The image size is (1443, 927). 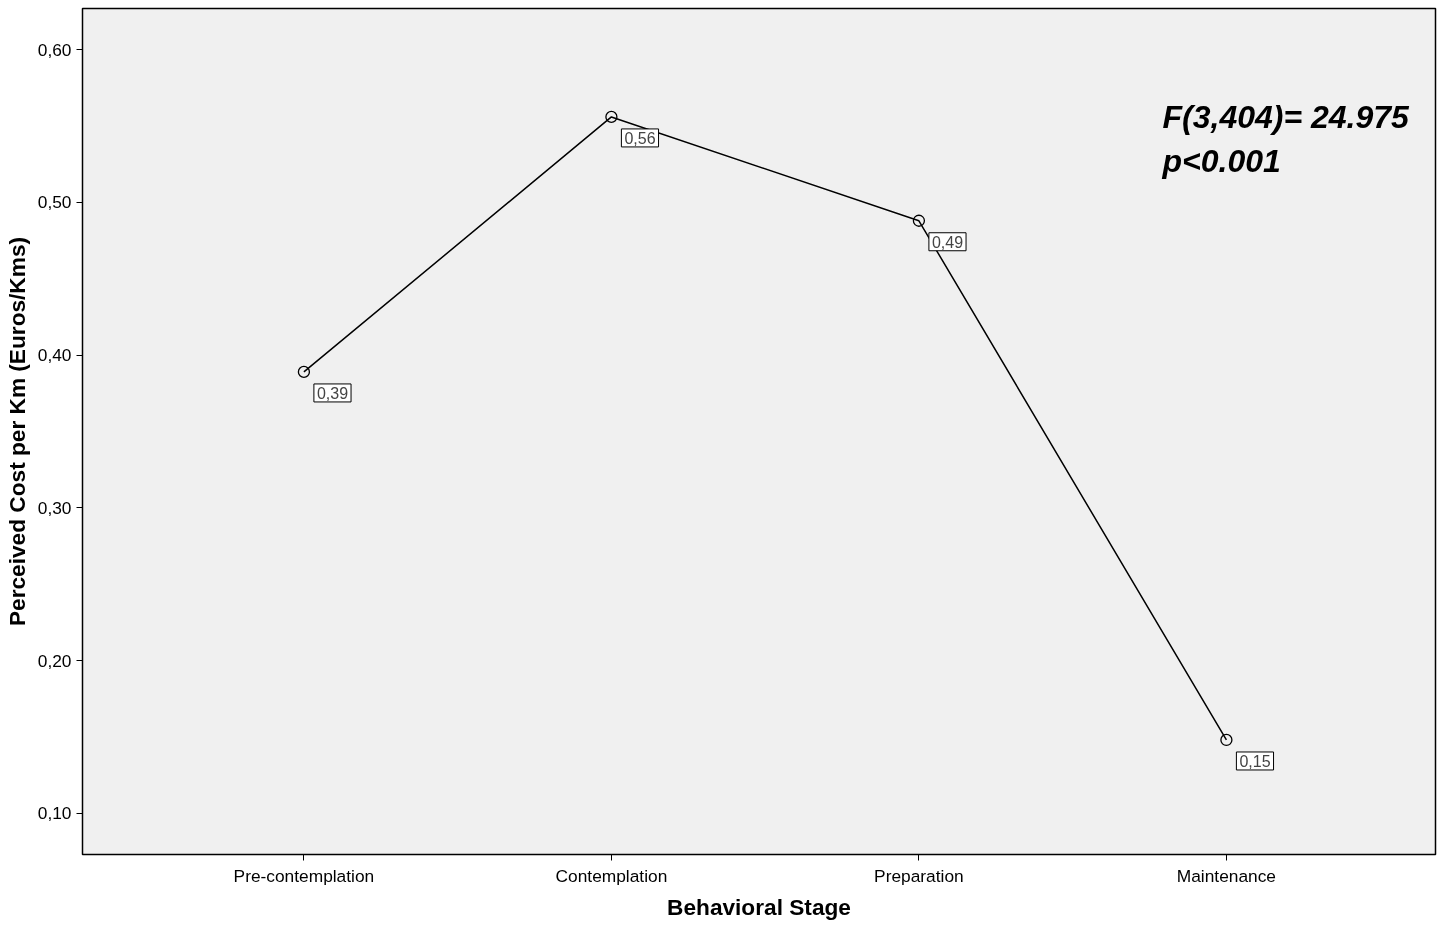 What do you see at coordinates (332, 393) in the screenshot?
I see `data-label: 0,39` at bounding box center [332, 393].